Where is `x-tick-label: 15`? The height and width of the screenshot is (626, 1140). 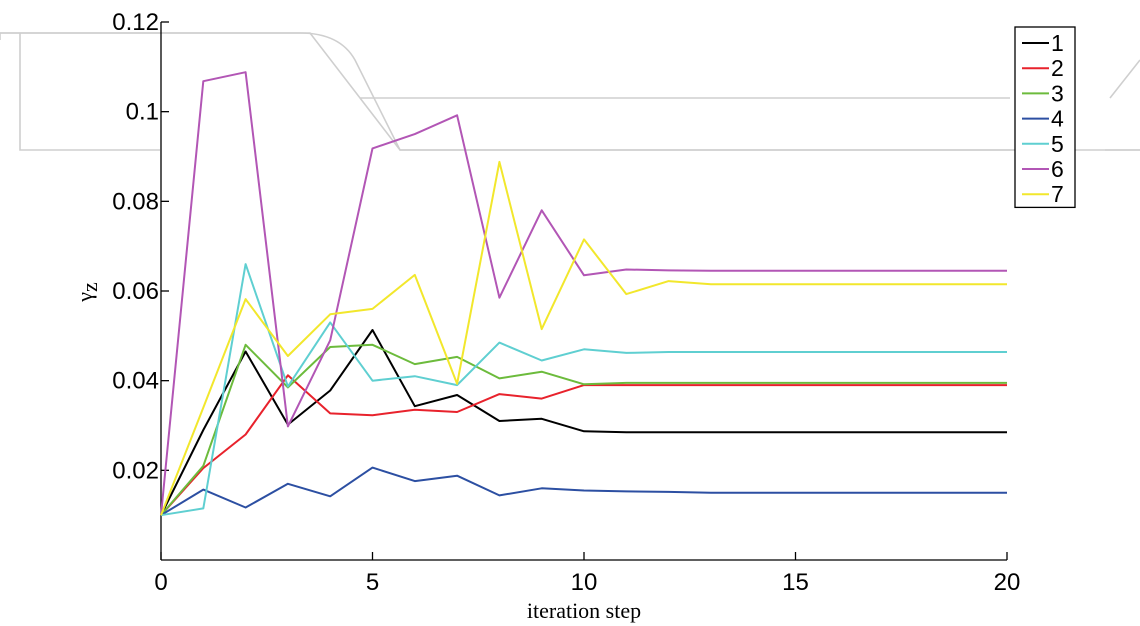
x-tick-label: 15 is located at coordinates (795, 582).